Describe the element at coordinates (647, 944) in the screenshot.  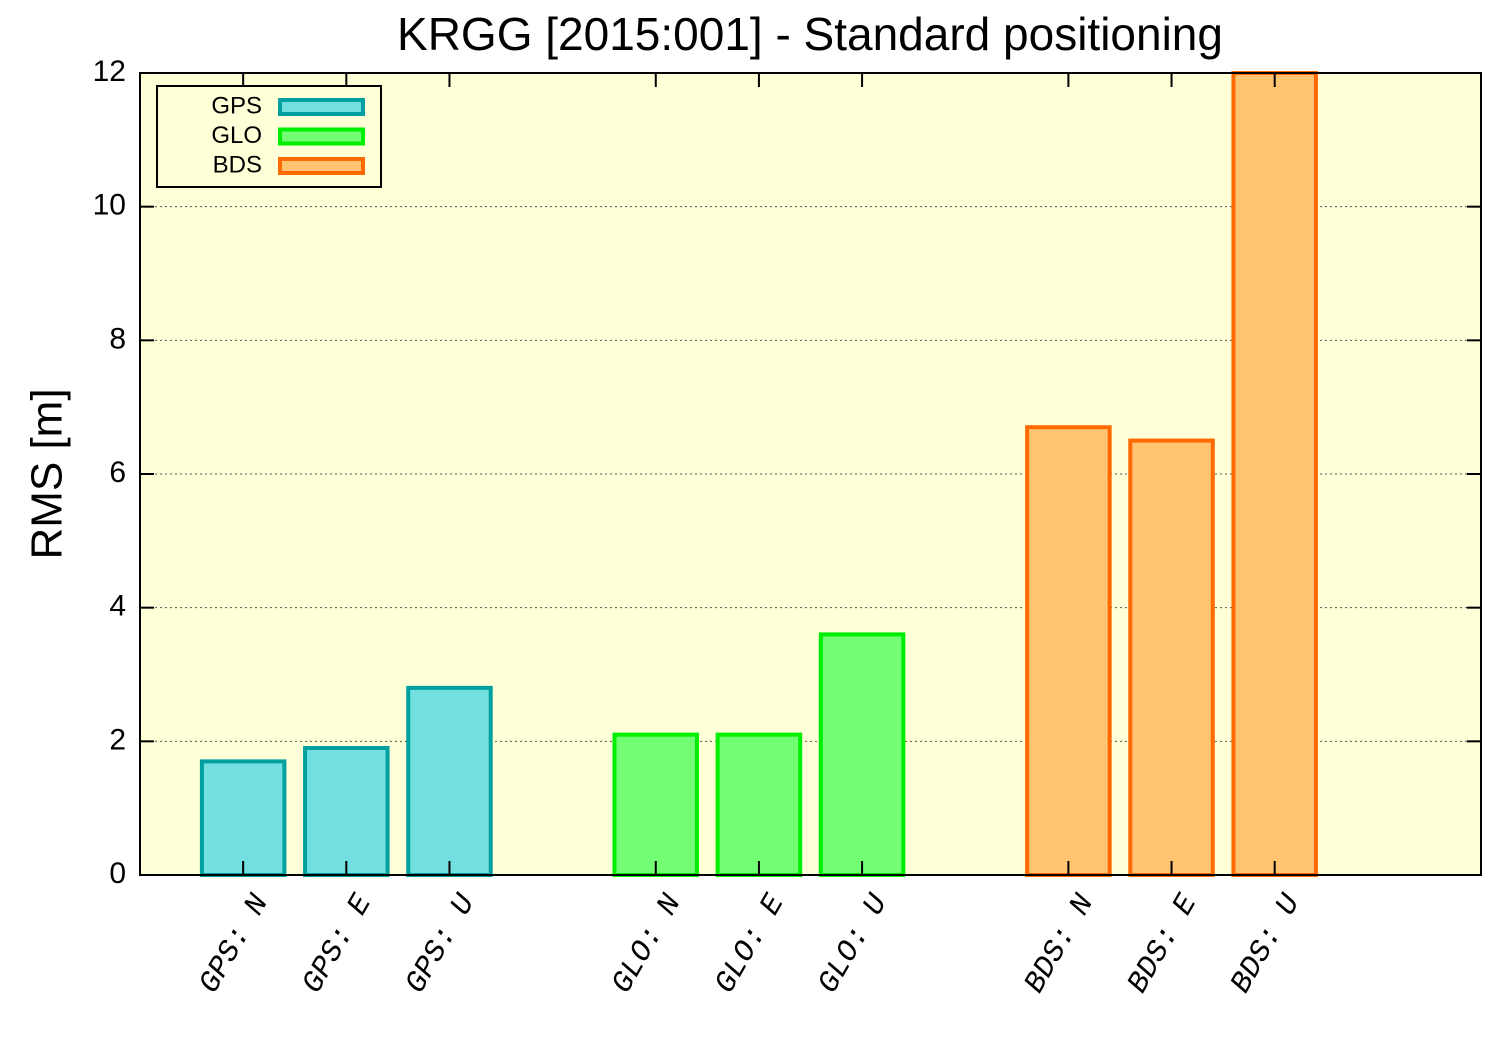
I see `x-tick-label: GLO: N` at that location.